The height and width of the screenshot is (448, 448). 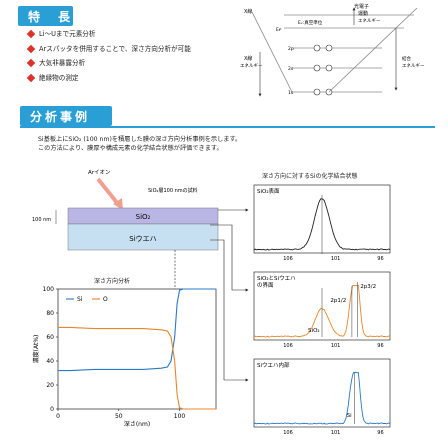 I want to click on y-tick-label: 60, so click(x=50, y=337).